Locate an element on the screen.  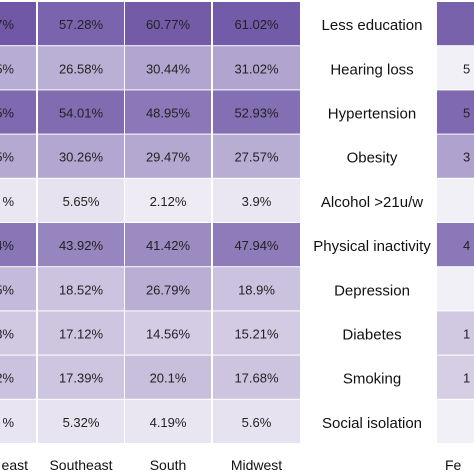
cell-value-label: 27.57% is located at coordinates (256, 157).